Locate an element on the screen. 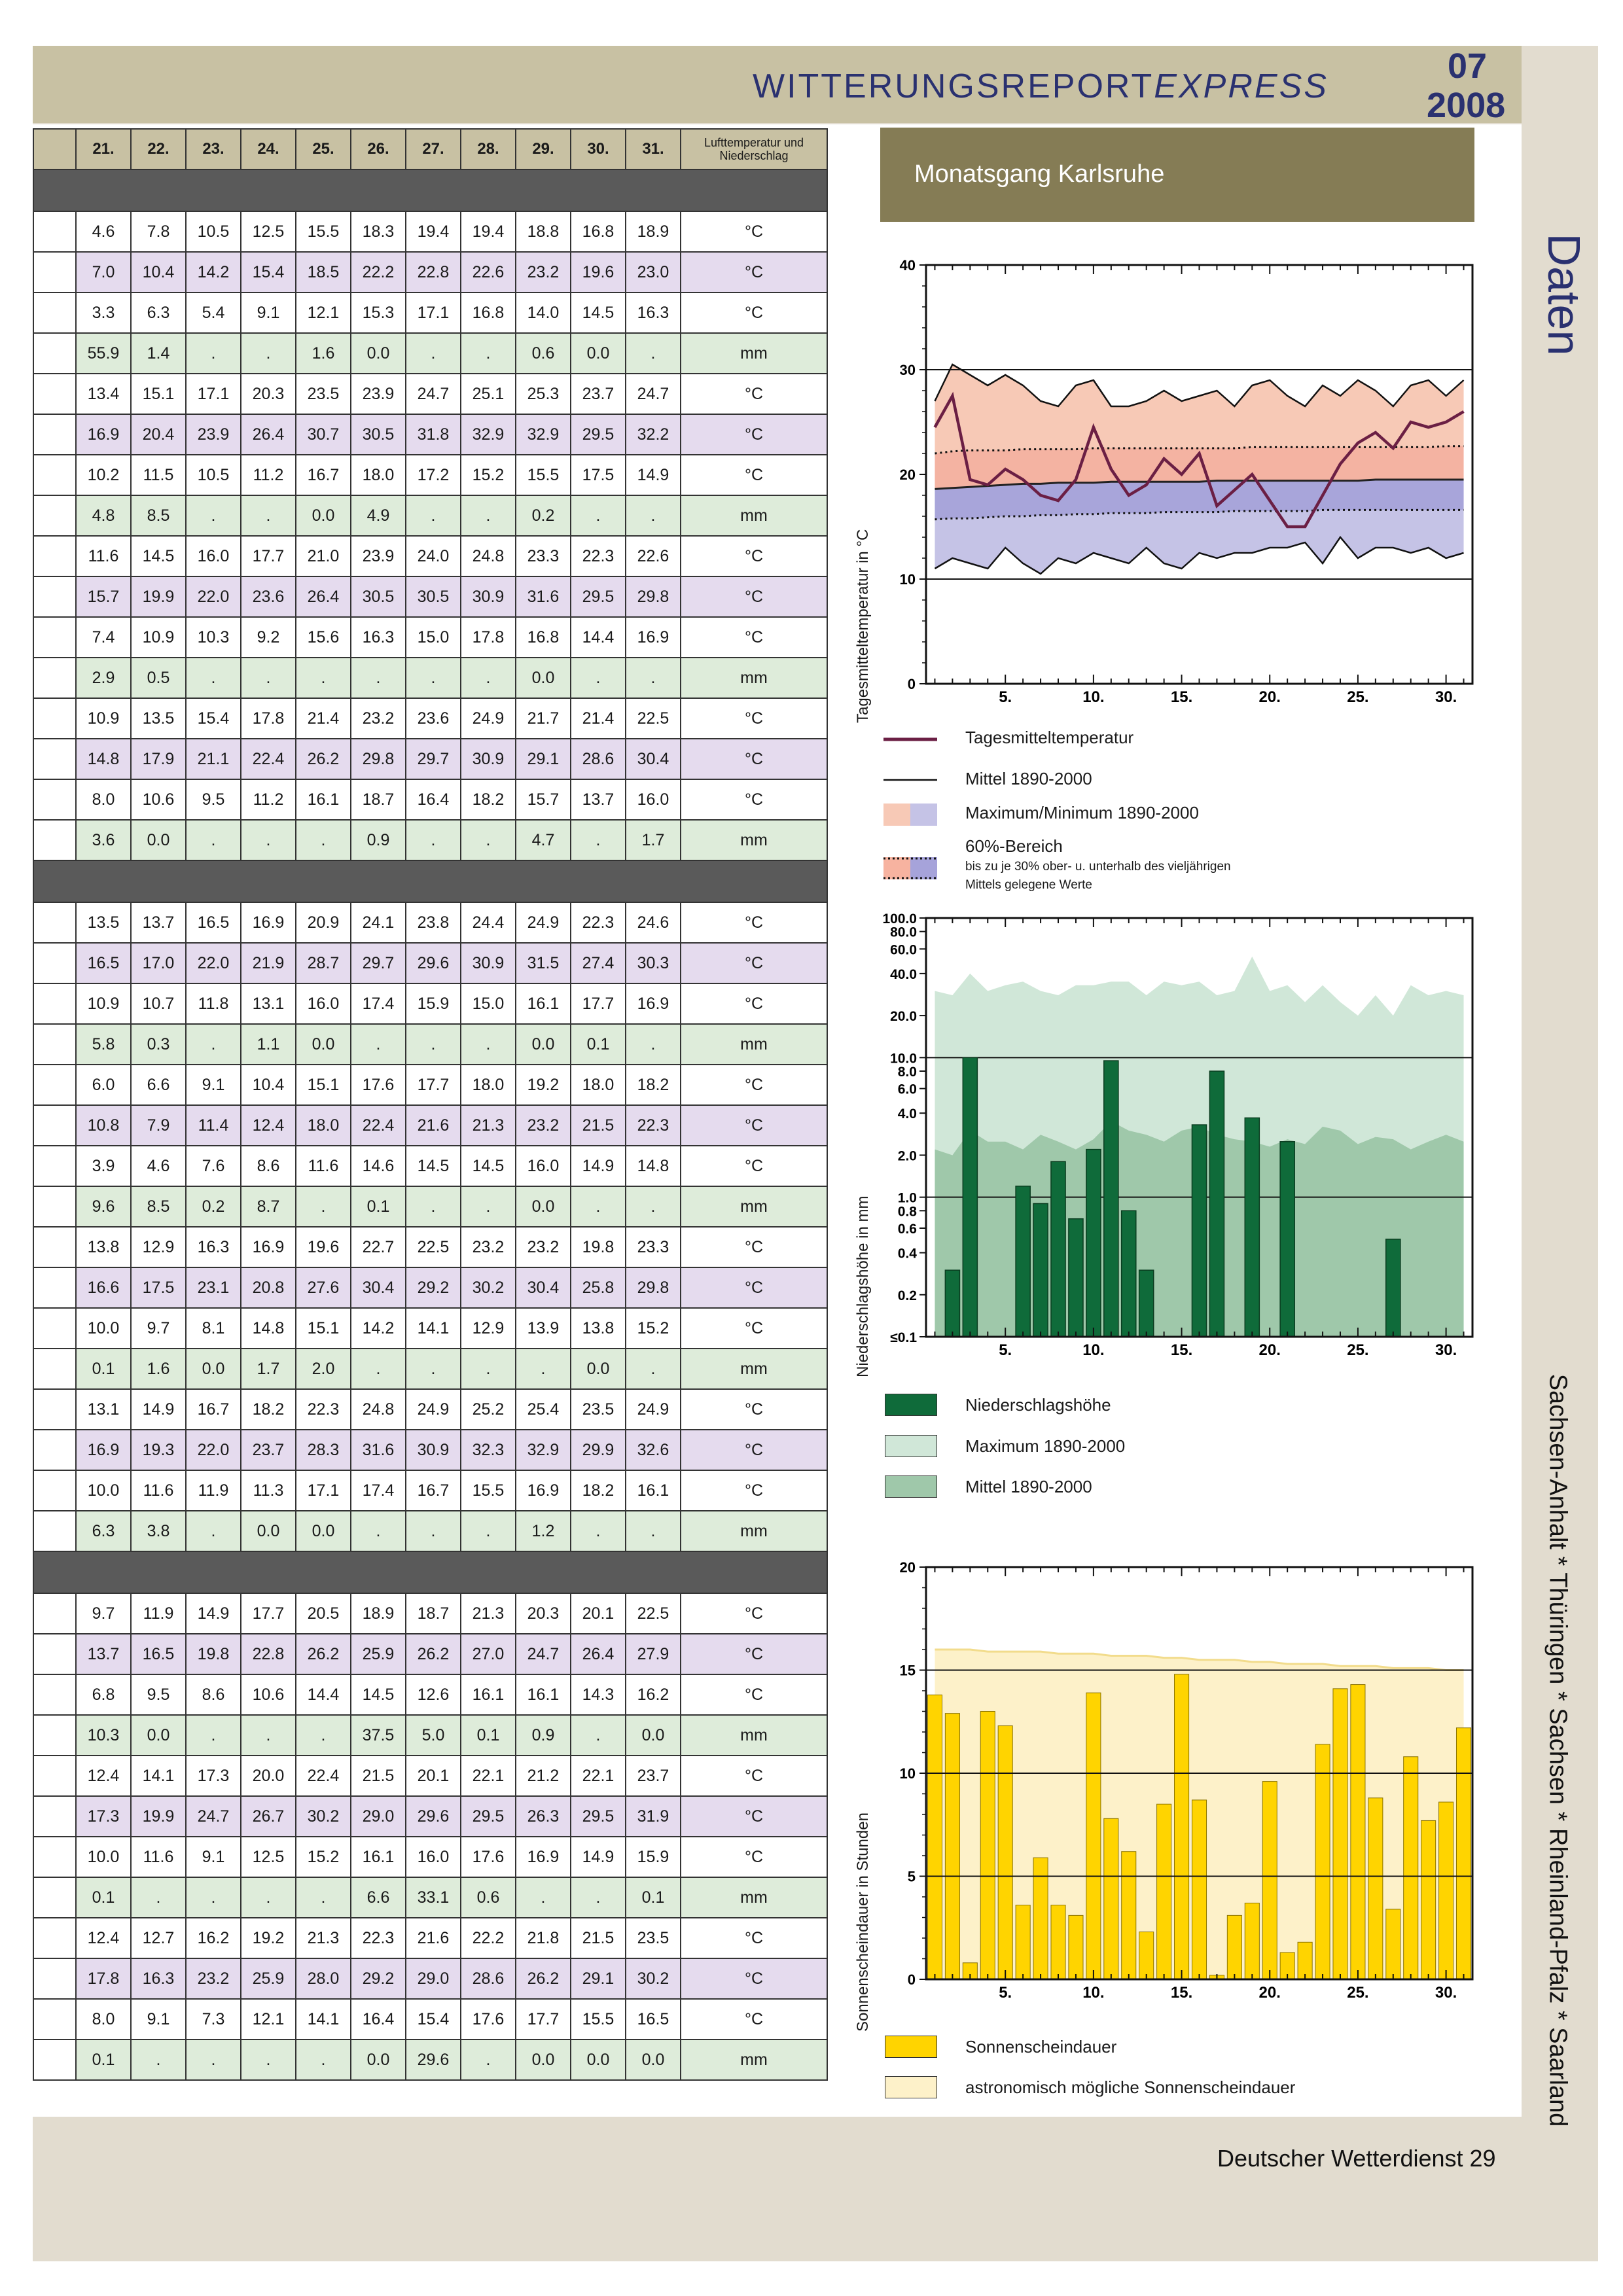  value-cell: 25.4 is located at coordinates (543, 1409).